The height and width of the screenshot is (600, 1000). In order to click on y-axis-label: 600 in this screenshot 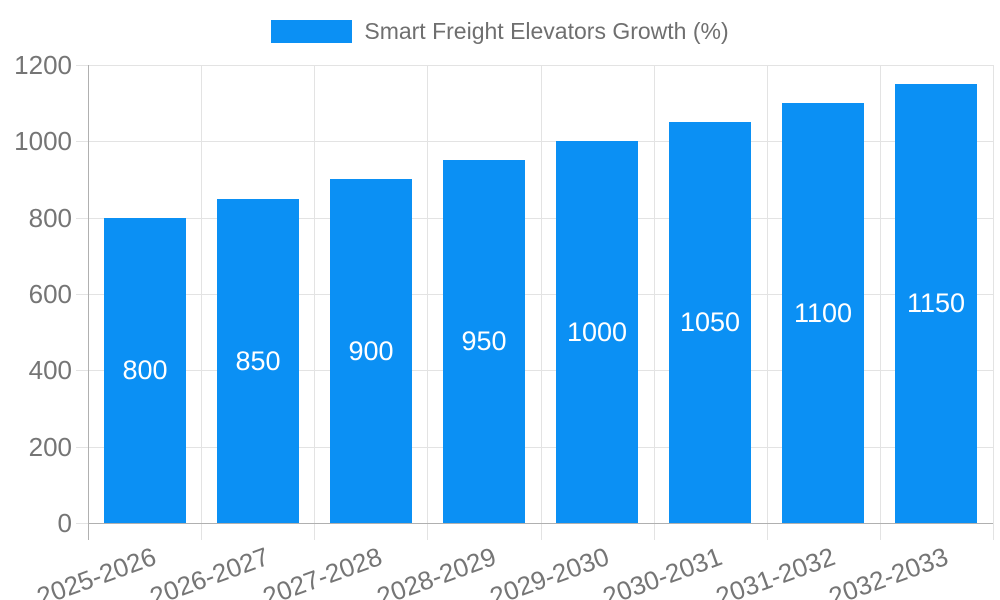, I will do `click(50, 294)`.